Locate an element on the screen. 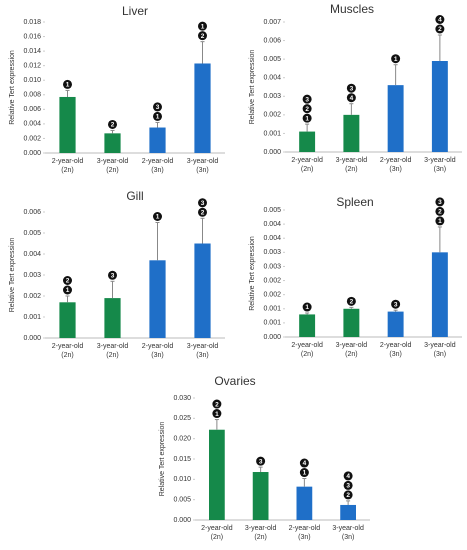 This screenshot has height=550, width=467. y-tick-label: 0.012 is located at coordinates (32, 66).